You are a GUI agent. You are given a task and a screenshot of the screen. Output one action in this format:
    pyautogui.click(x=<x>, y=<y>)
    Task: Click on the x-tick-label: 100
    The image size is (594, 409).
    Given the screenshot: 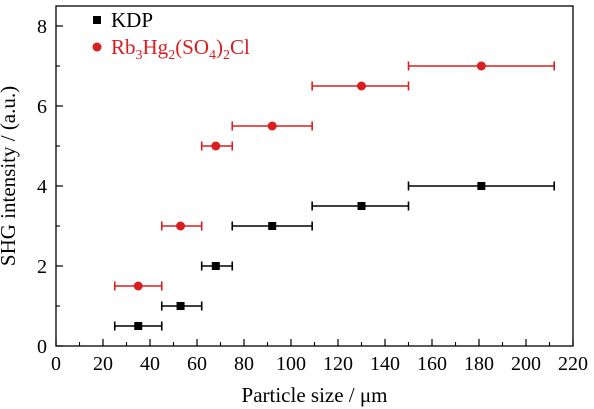 What is the action you would take?
    pyautogui.click(x=291, y=364)
    